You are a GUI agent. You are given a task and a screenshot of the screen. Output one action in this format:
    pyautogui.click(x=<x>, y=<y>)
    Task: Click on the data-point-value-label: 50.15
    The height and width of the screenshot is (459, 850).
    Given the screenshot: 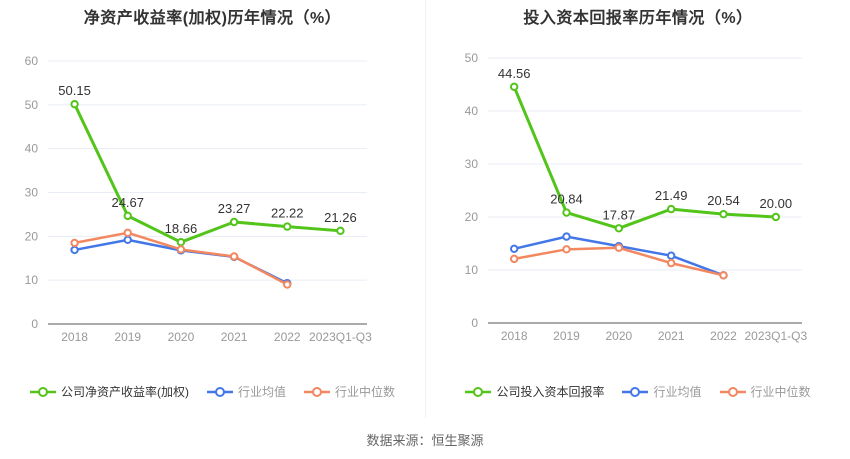 What is the action you would take?
    pyautogui.click(x=74, y=90)
    